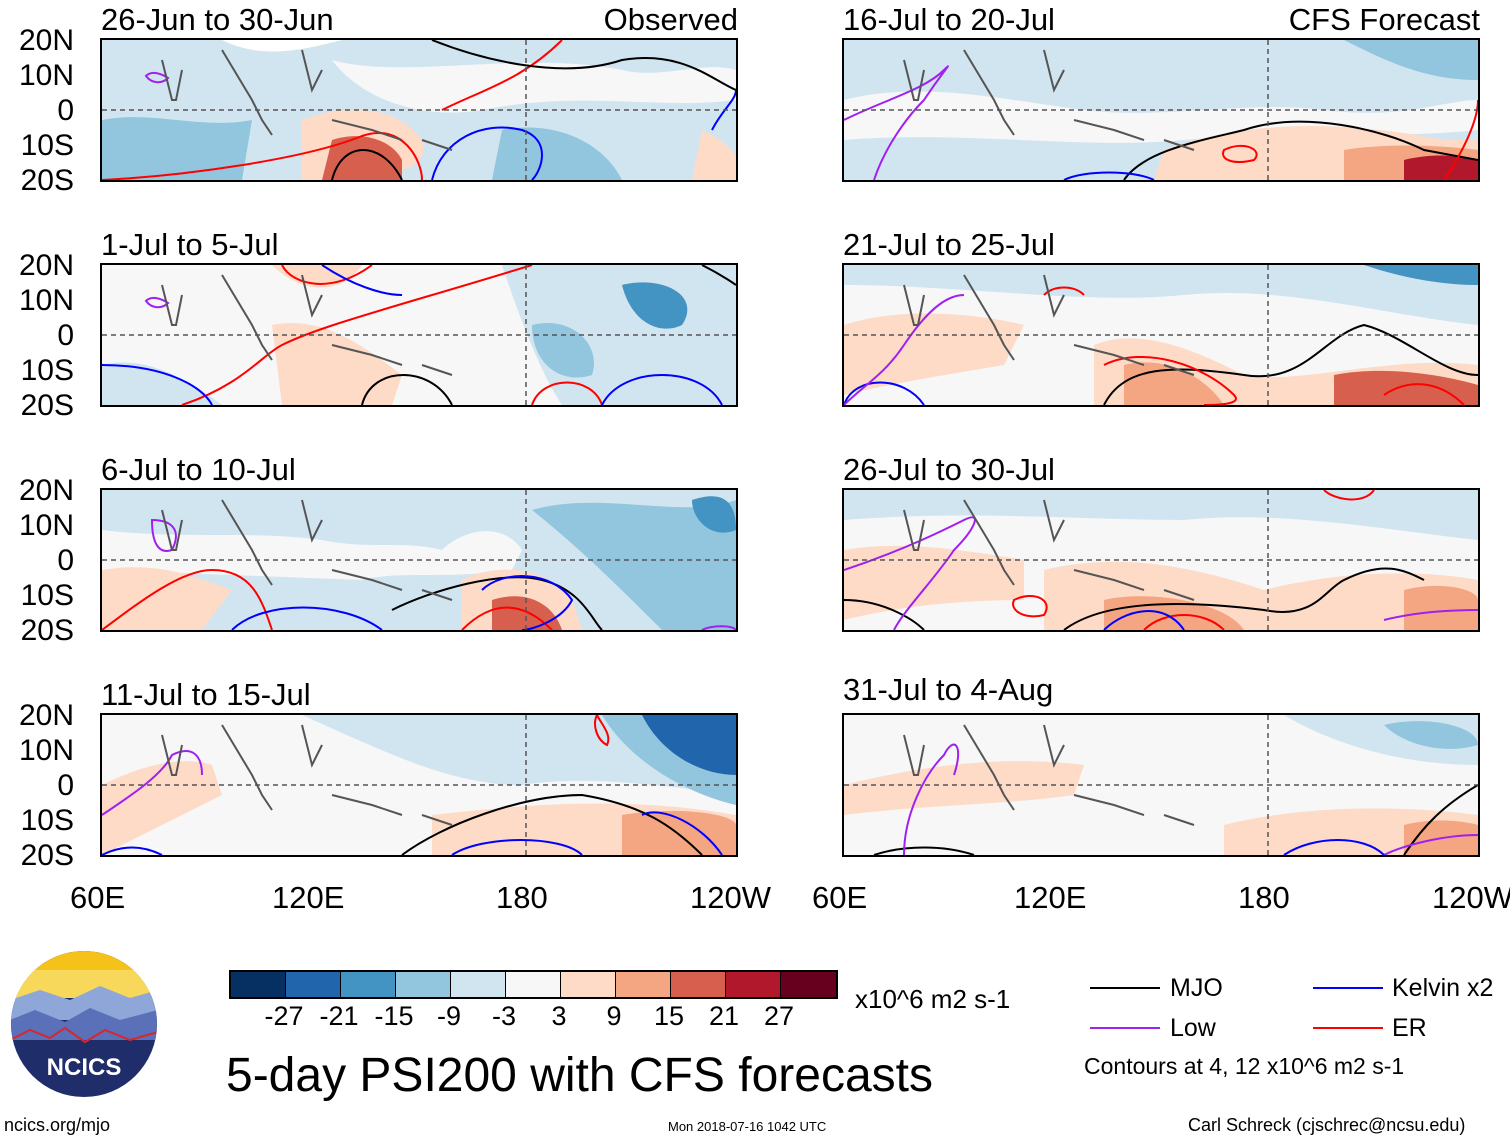 This screenshot has height=1142, width=1510. I want to click on main-title: 5-day PSI200 with CFS forecasts, so click(579, 1075).